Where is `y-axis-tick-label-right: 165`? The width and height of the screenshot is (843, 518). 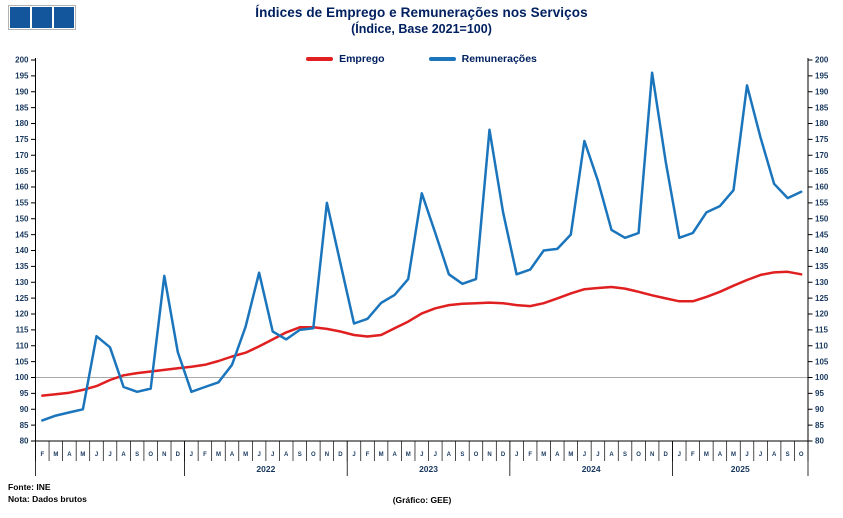
y-axis-tick-label-right: 165 is located at coordinates (822, 171).